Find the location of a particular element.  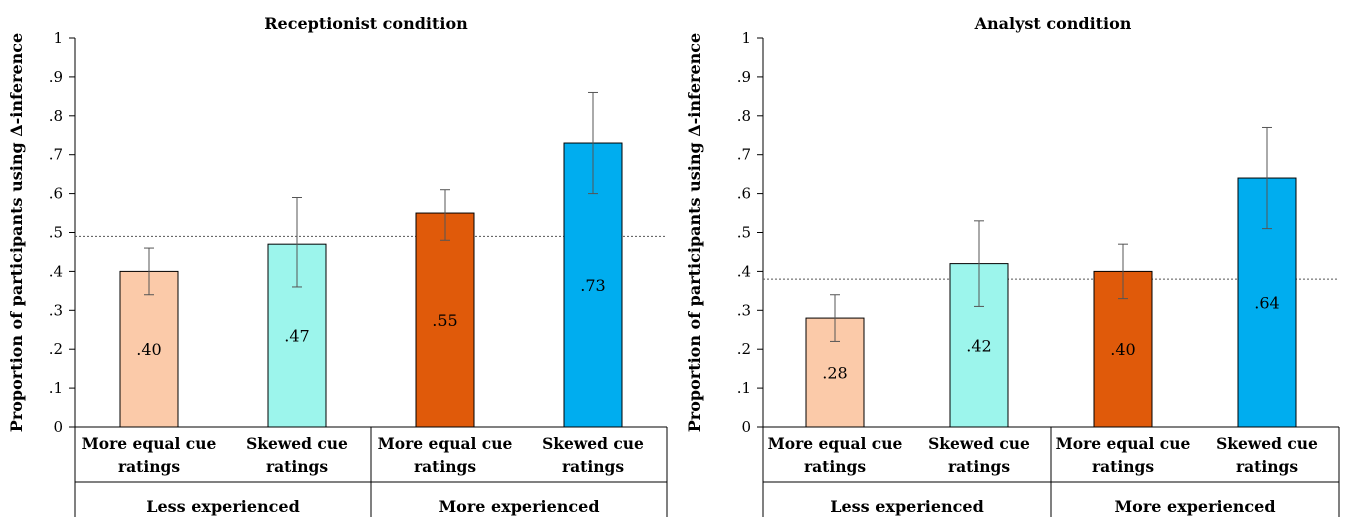

data-label: .28 is located at coordinates (834, 373).